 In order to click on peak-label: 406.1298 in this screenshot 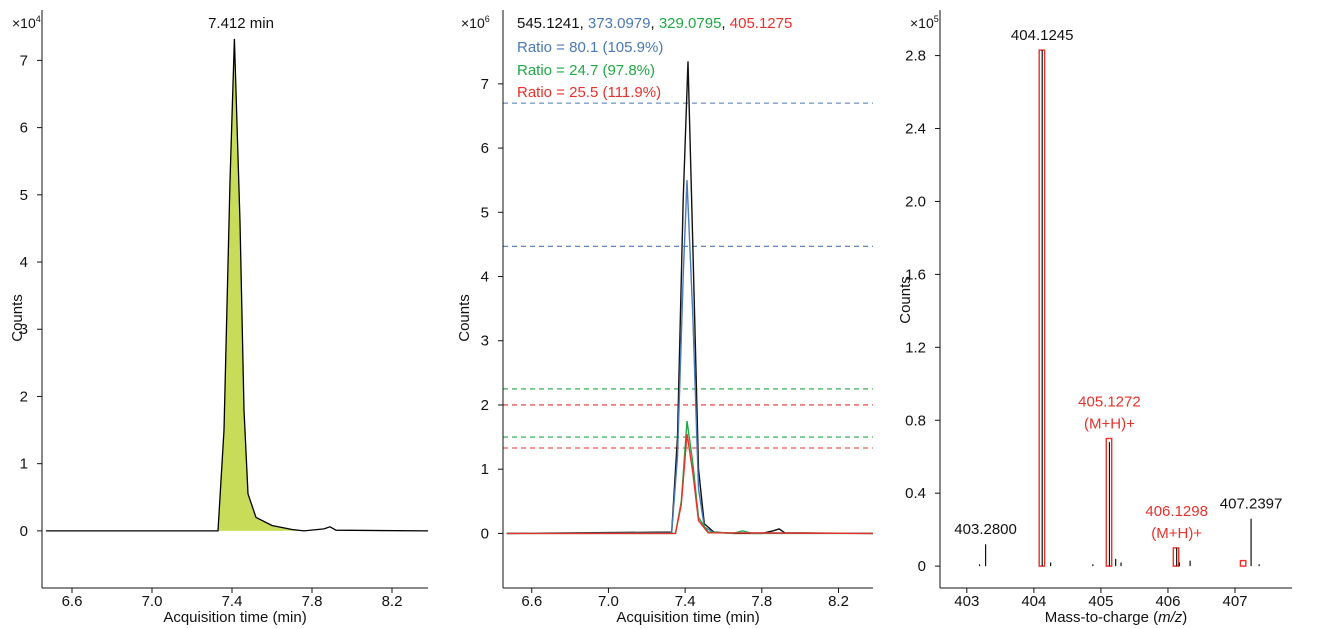, I will do `click(1176, 511)`.